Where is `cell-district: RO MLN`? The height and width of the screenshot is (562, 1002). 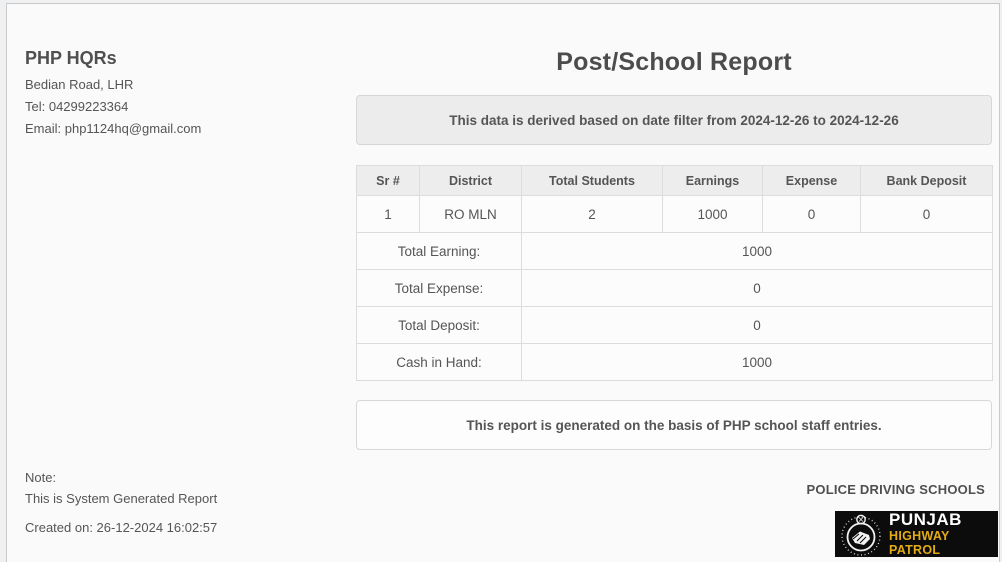 cell-district: RO MLN is located at coordinates (470, 214).